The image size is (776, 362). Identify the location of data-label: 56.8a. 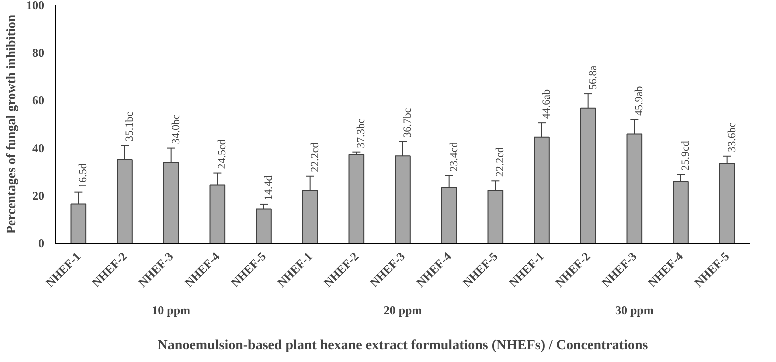
(593, 78).